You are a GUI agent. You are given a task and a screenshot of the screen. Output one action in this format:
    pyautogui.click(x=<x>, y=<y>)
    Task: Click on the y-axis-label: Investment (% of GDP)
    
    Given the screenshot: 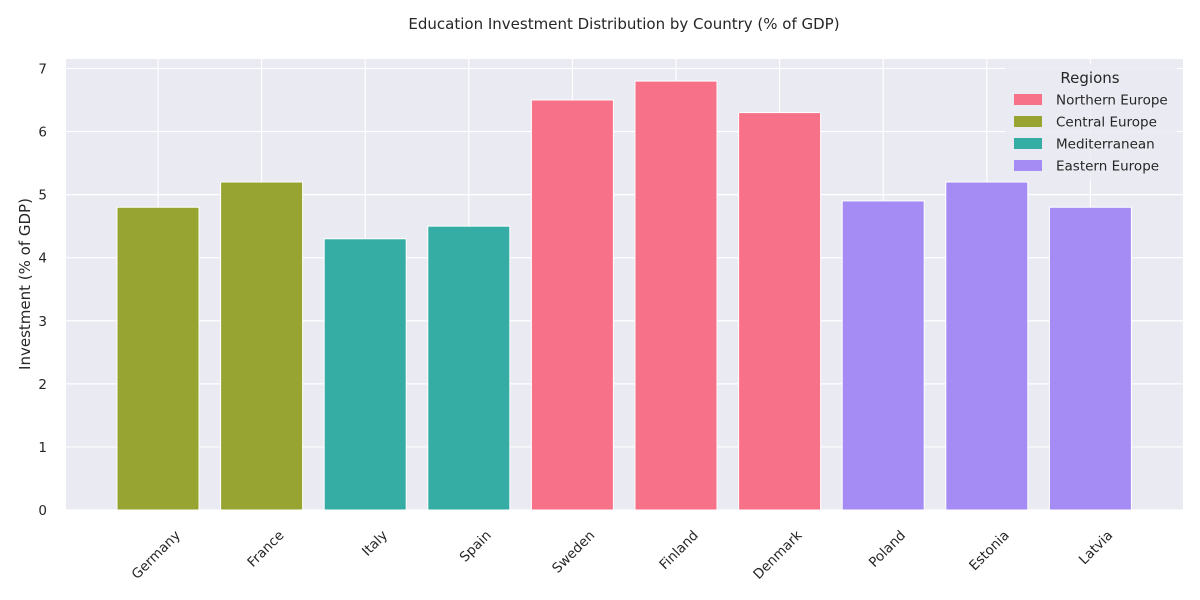 What is the action you would take?
    pyautogui.click(x=25, y=284)
    